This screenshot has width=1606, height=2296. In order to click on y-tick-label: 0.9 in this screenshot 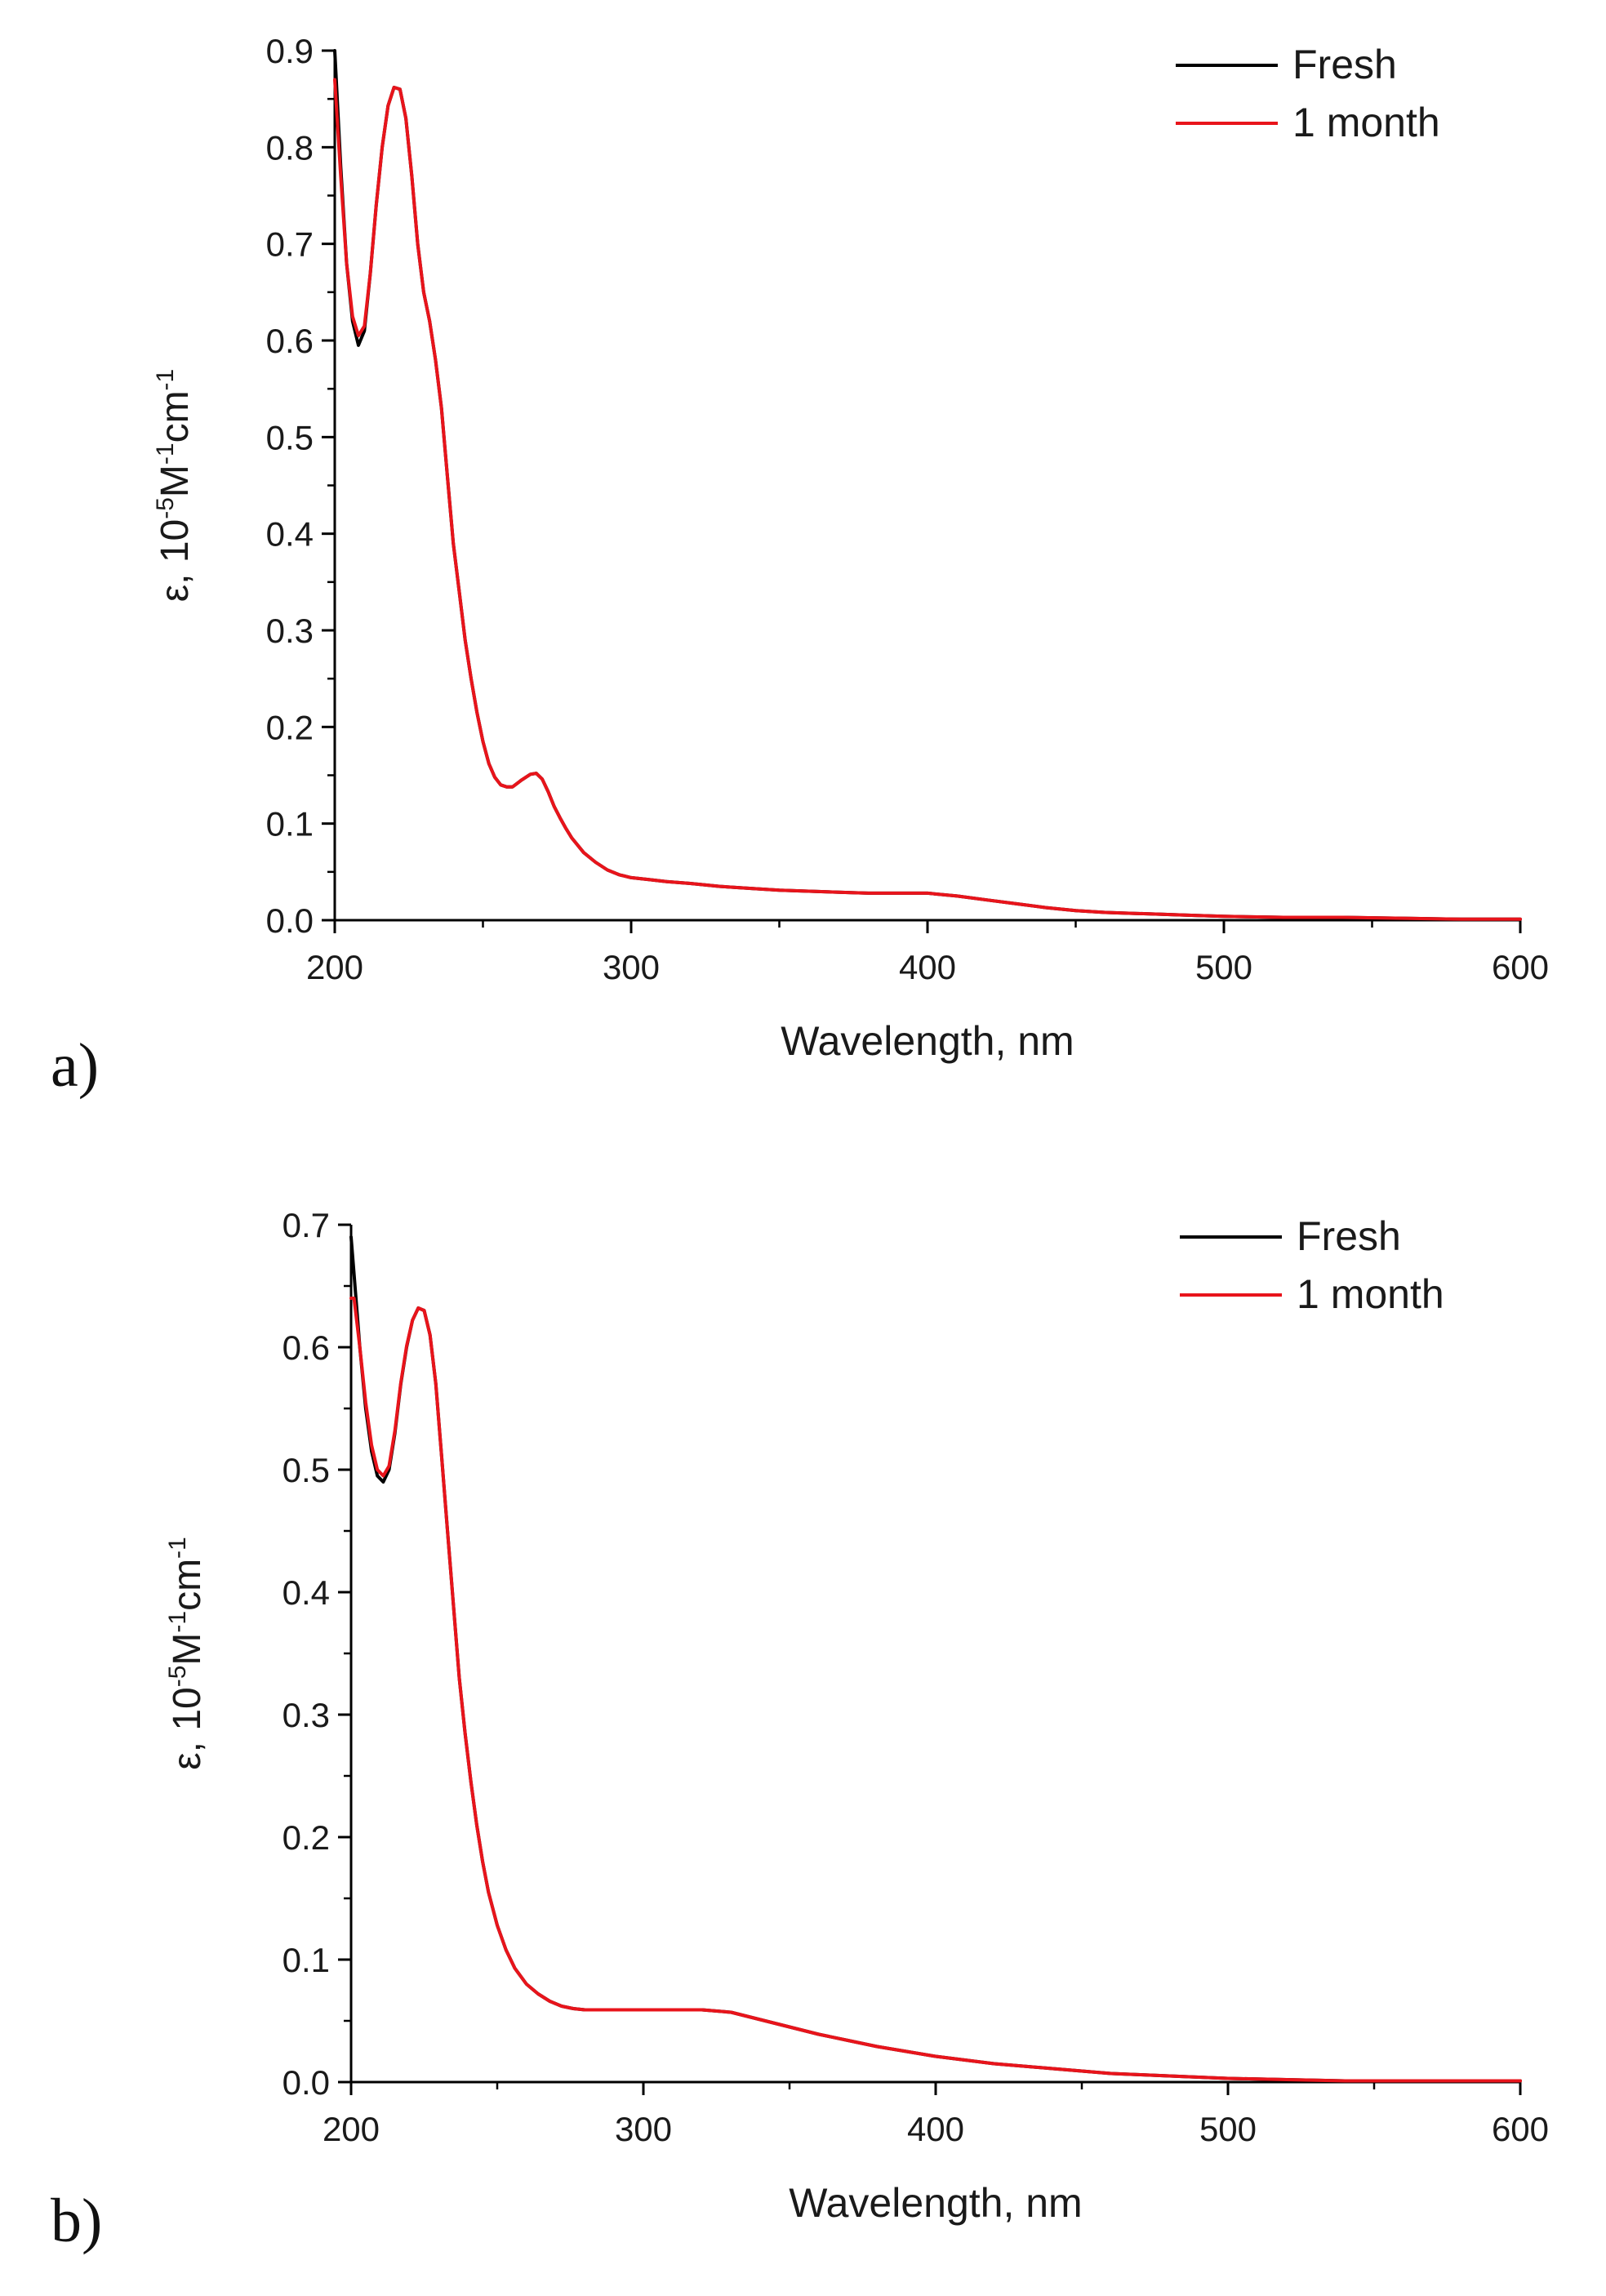, I will do `click(290, 51)`.